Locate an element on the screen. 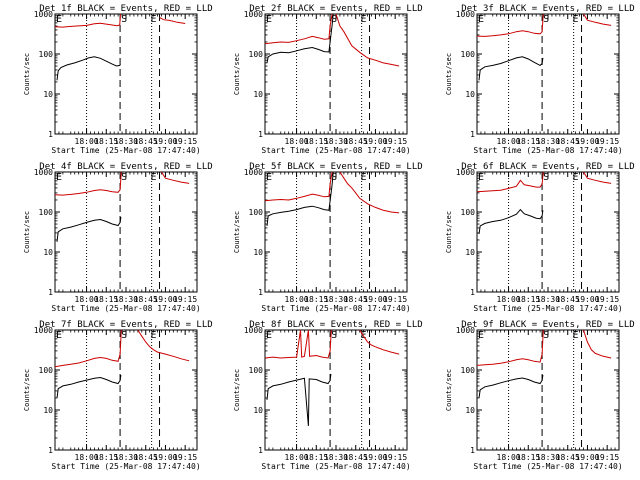 Image resolution: width=640 pixels, height=480 pixels. data-series is located at coordinates (544, 47).